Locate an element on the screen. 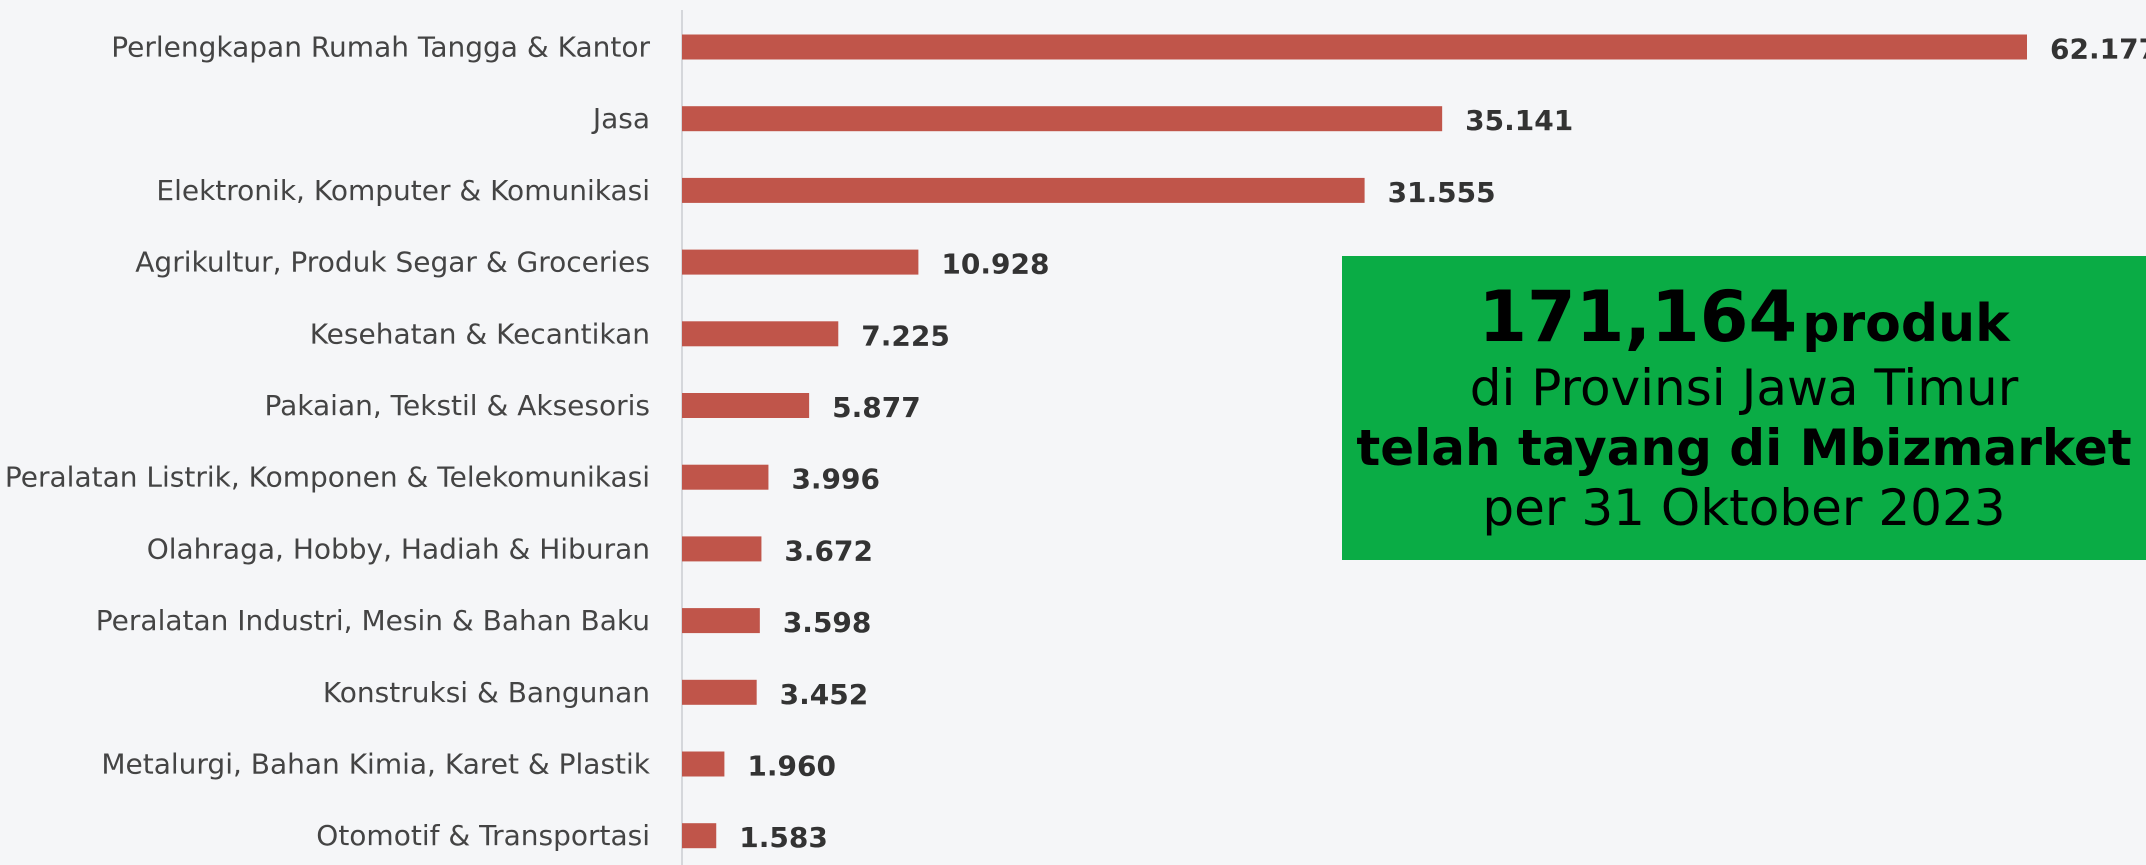 The width and height of the screenshot is (2146, 865). category-label: Elektronik, Komputer & Komunikasi is located at coordinates (403, 190).